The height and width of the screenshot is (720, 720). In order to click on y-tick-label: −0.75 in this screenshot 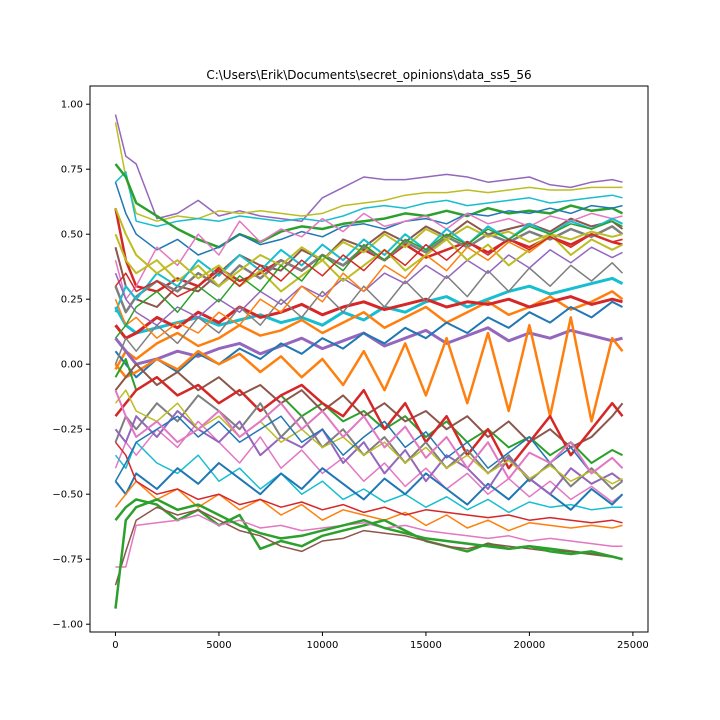, I will do `click(67, 560)`.